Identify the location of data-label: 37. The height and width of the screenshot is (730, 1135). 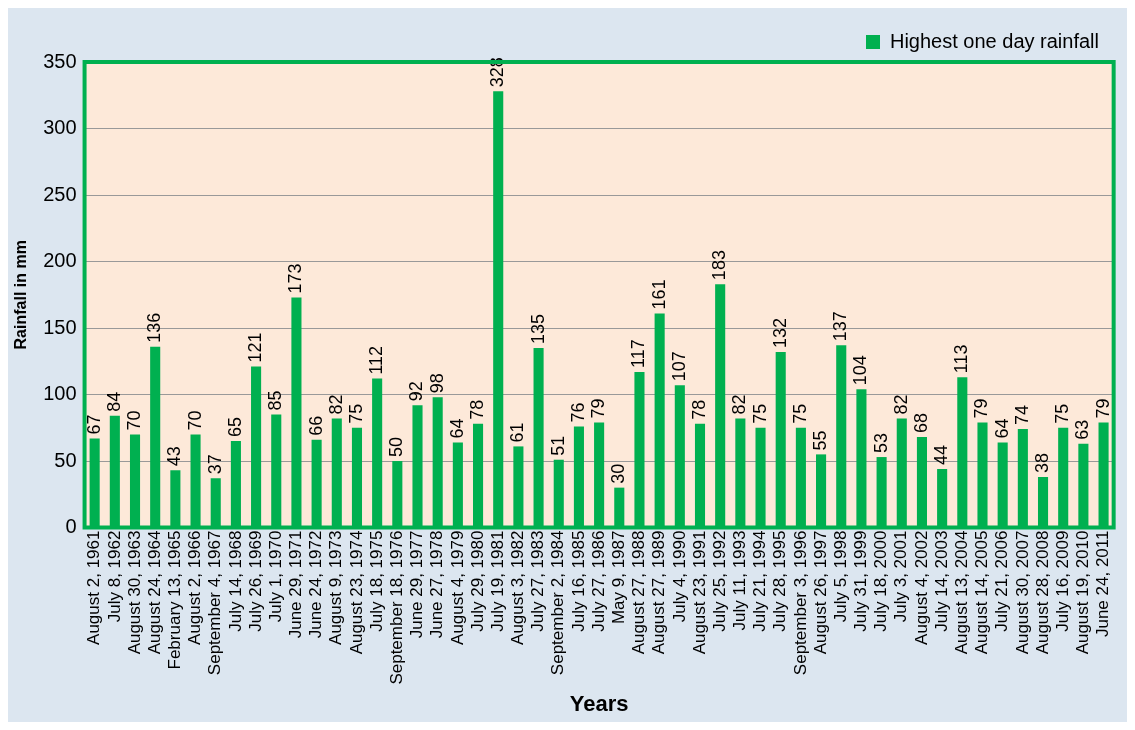
(214, 464).